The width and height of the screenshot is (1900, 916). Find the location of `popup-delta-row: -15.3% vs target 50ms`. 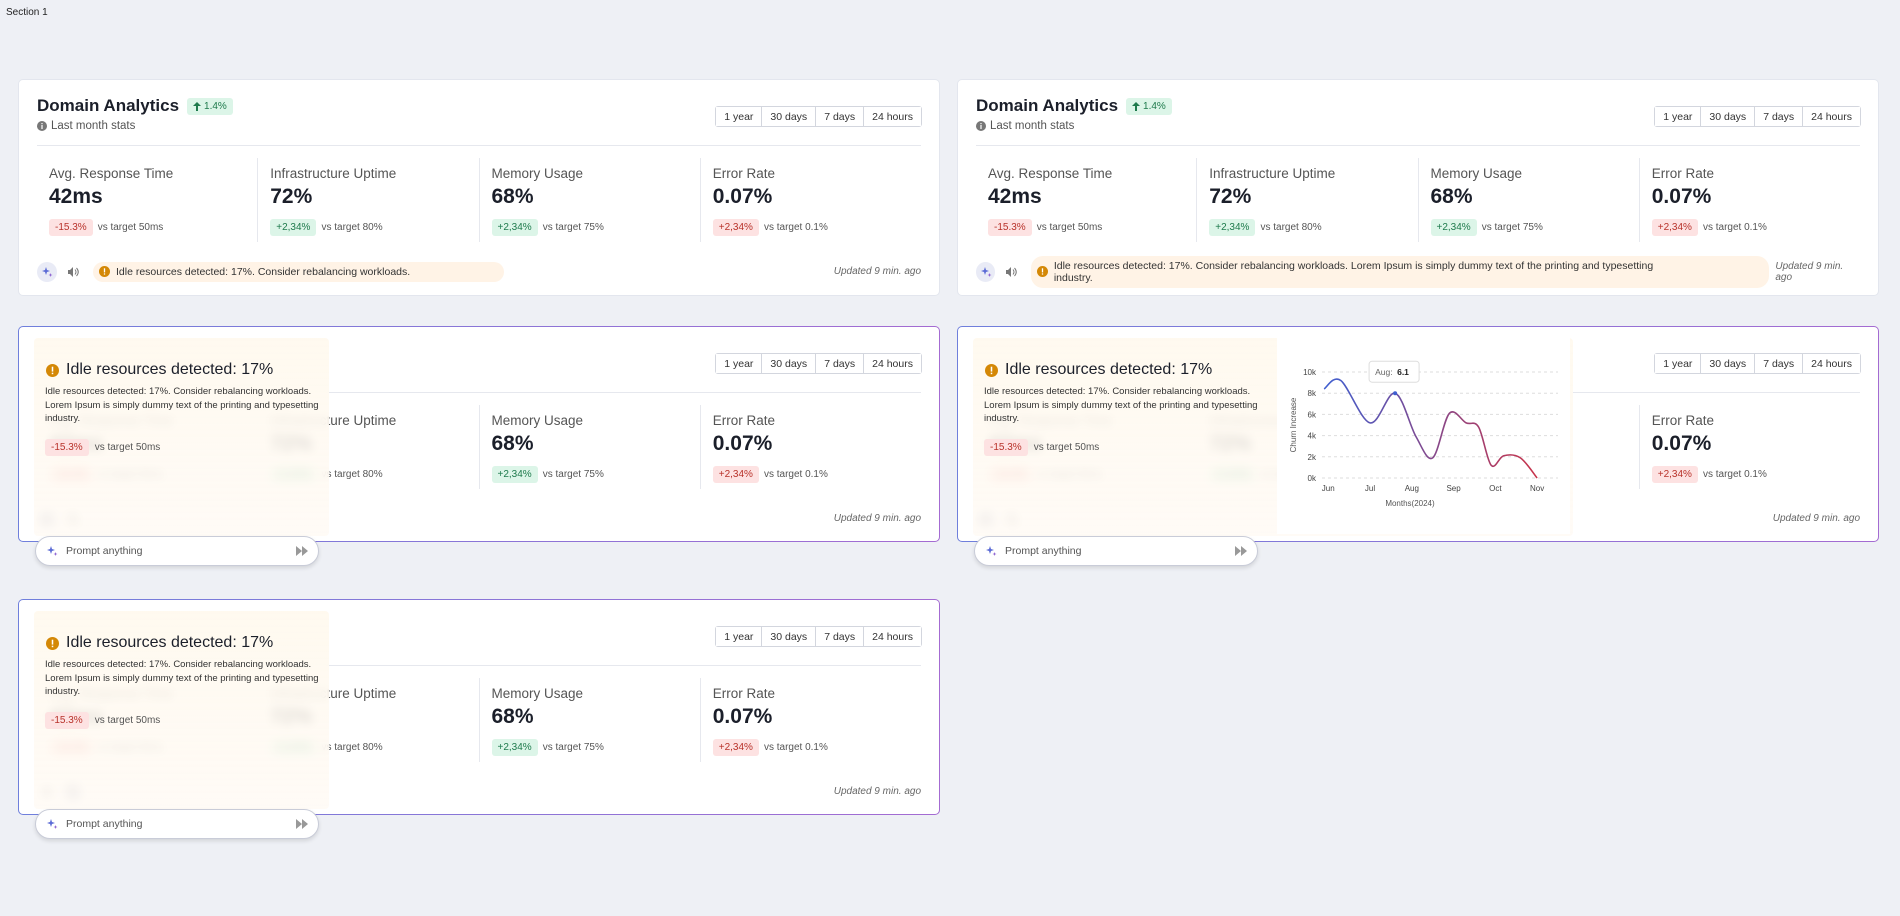

popup-delta-row: -15.3% vs target 50ms is located at coordinates (102, 447).